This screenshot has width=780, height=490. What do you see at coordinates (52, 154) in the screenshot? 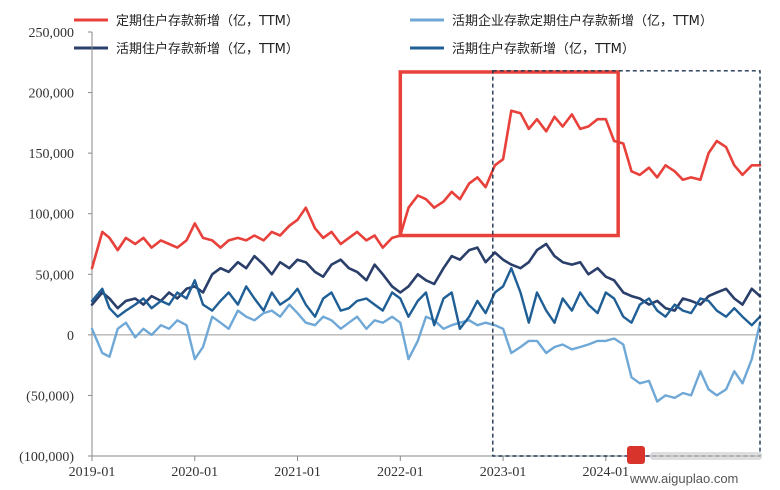
I see `y-tick-label: 150,000` at bounding box center [52, 154].